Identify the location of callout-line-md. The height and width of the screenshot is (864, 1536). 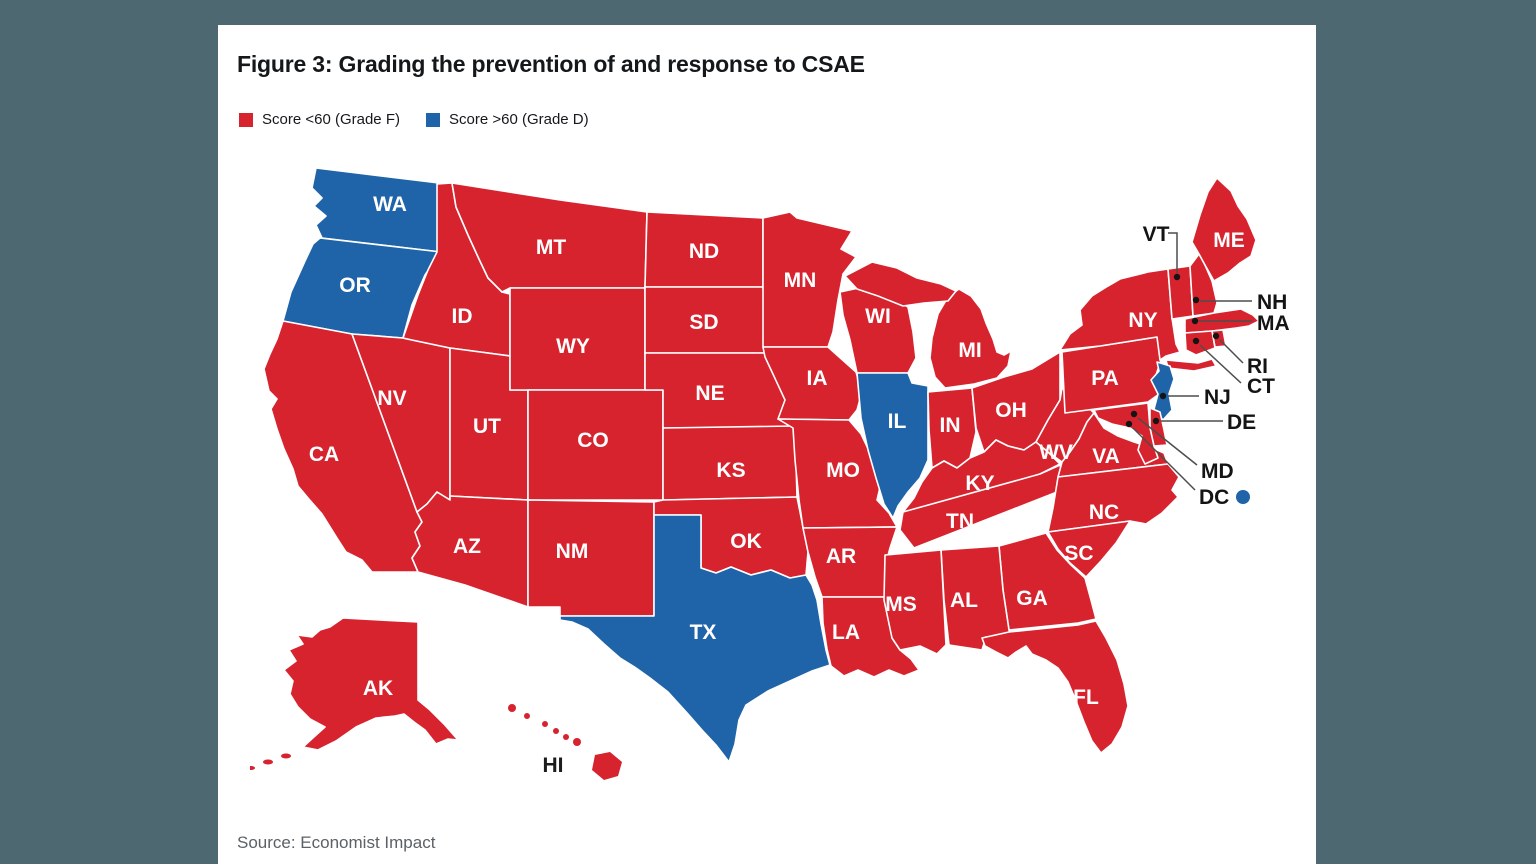
(1167, 441).